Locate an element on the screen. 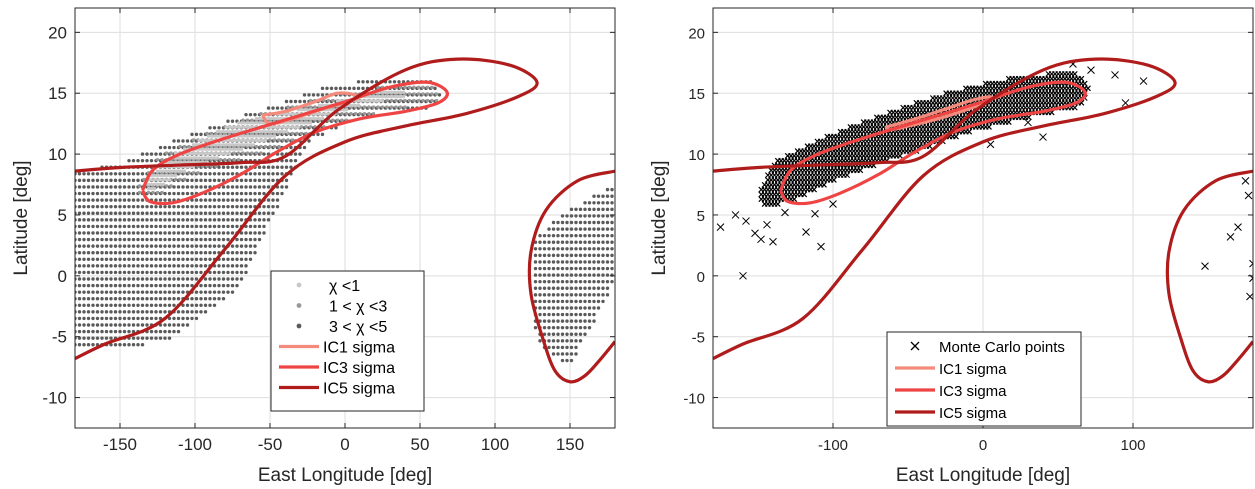 This screenshot has height=489, width=1255. legend-item: IC3 sigma is located at coordinates (337, 368).